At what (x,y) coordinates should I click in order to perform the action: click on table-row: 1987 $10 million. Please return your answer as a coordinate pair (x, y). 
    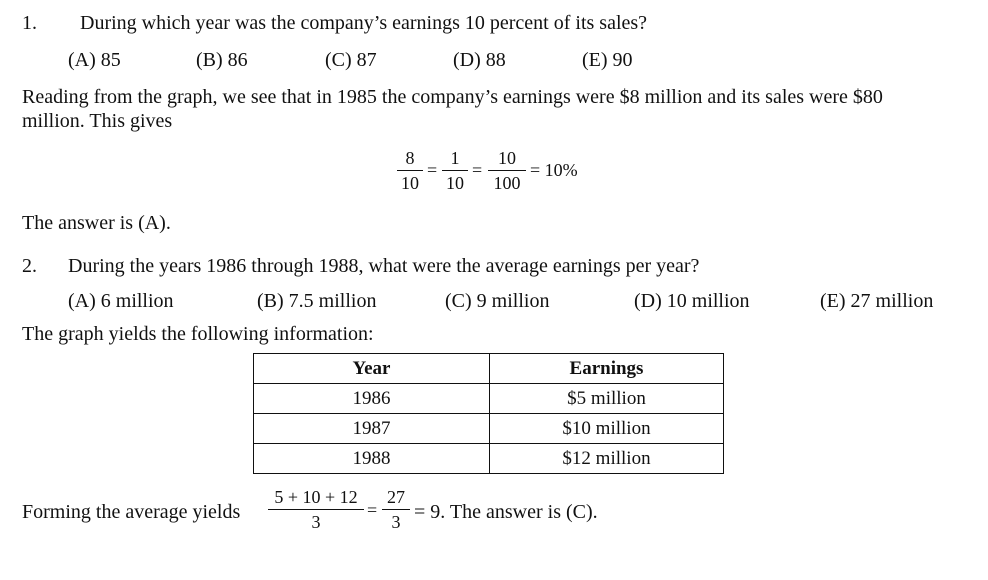
    Looking at the image, I should click on (488, 428).